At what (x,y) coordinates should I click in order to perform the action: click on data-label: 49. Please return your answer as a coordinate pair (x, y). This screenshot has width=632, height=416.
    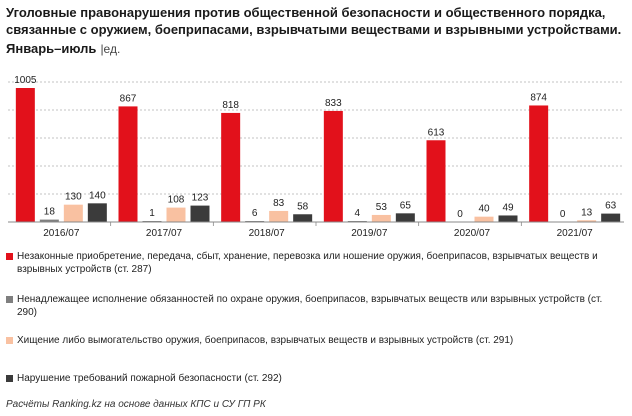
    Looking at the image, I should click on (508, 207).